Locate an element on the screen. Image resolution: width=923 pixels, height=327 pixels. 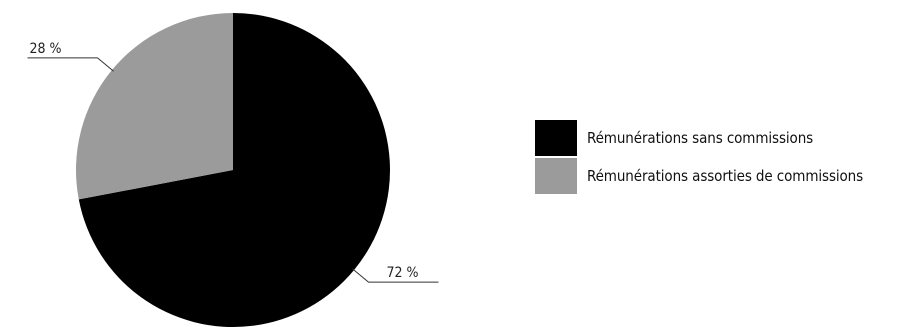
pie-slice is located at coordinates (154, 106).